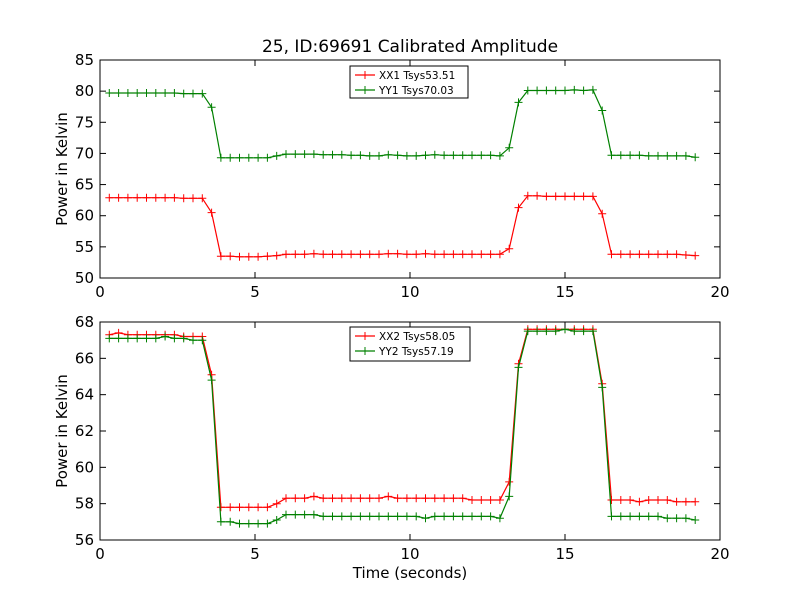  I want to click on legend-label: YY1 Tsys70.03, so click(416, 91).